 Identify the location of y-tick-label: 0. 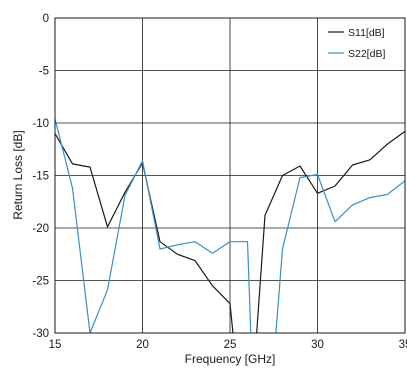
(46, 19).